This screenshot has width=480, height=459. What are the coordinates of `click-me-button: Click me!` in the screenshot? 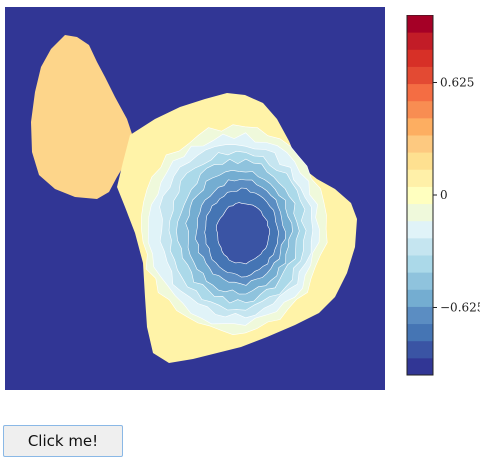 It's located at (63, 441).